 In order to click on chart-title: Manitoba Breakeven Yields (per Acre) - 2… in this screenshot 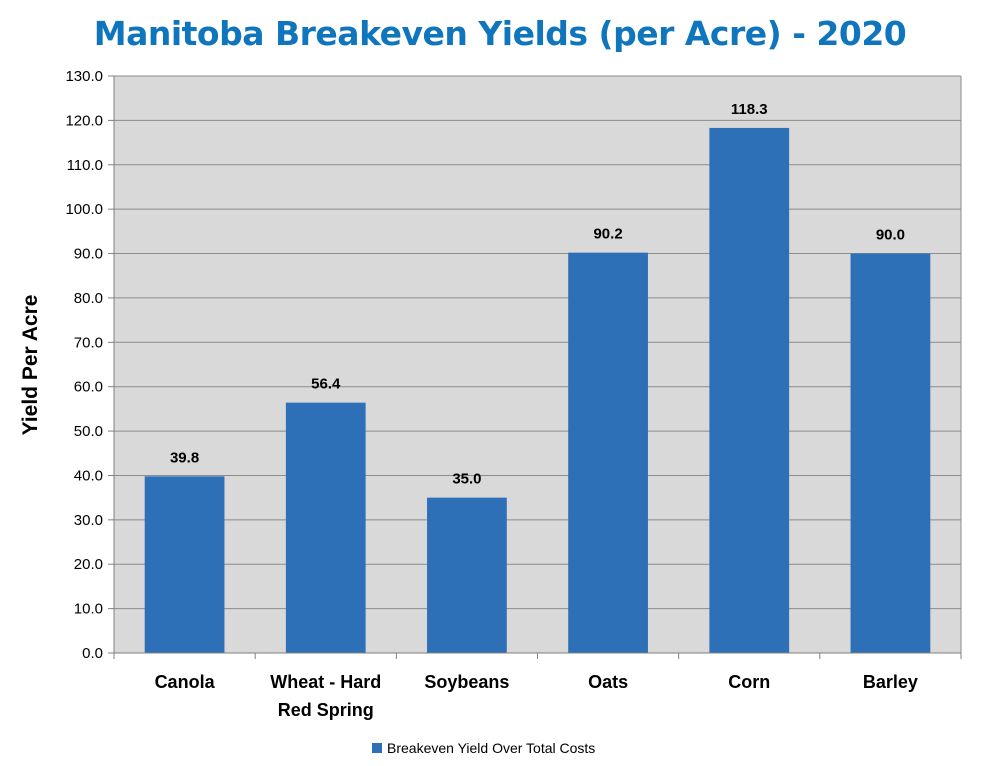, I will do `click(500, 33)`.